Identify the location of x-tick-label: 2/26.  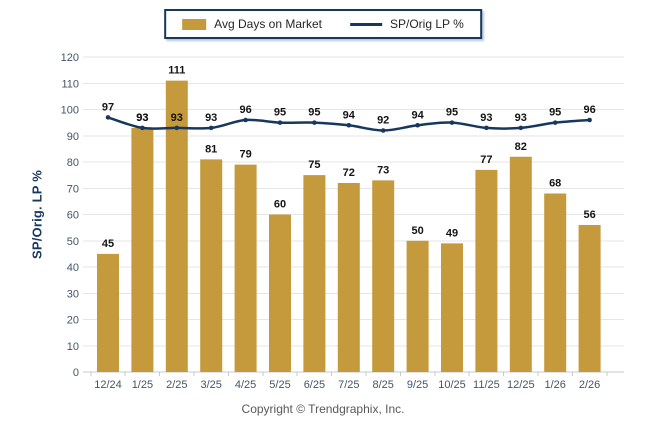
(589, 385).